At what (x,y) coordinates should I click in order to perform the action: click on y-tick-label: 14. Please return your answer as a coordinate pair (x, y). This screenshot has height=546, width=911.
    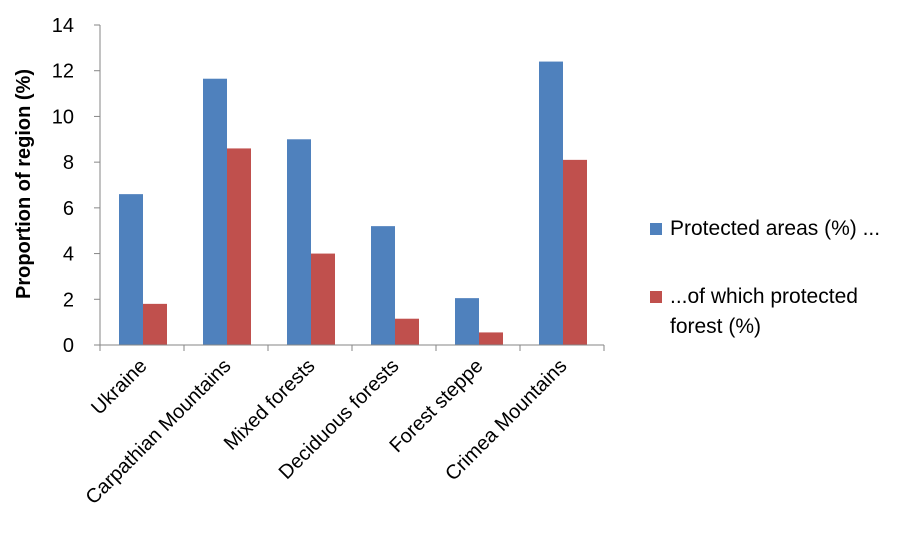
    Looking at the image, I should click on (63, 26).